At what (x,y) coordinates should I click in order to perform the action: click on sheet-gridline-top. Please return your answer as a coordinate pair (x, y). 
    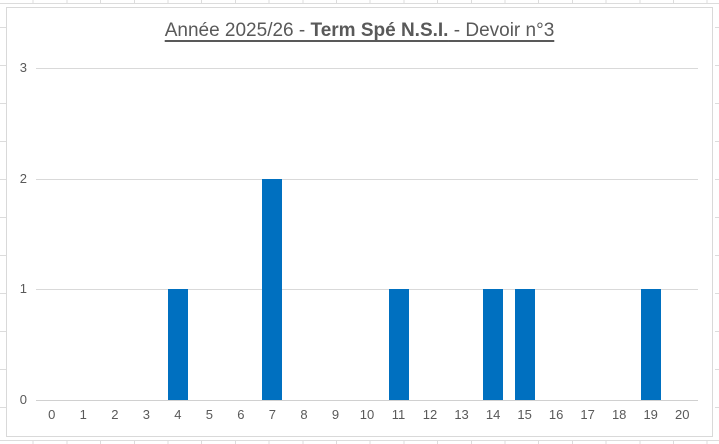
    Looking at the image, I should click on (359, 3).